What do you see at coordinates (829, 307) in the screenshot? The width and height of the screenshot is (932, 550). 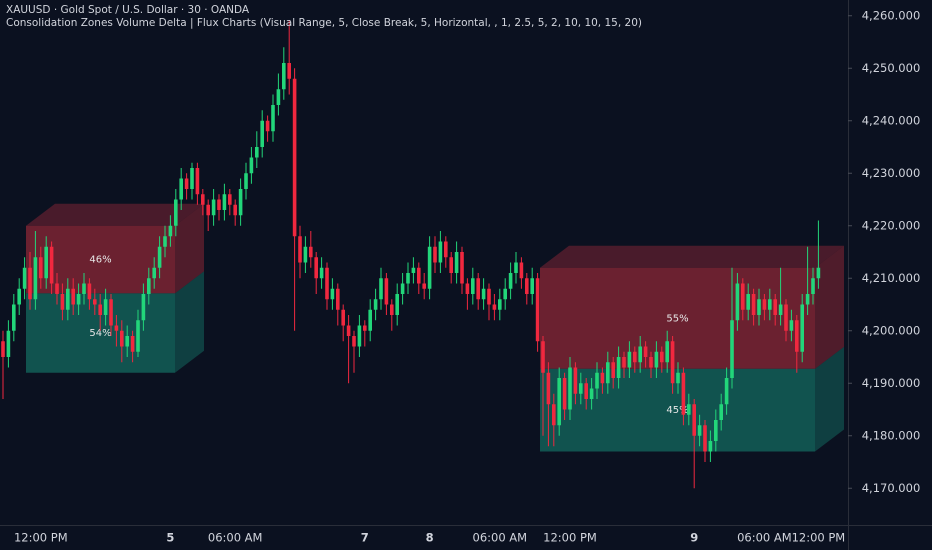 I see `zone-side-sell` at bounding box center [829, 307].